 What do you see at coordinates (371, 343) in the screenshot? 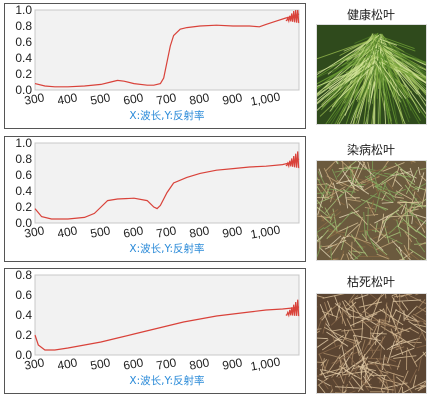
I see `dead-pine-needles-photo` at bounding box center [371, 343].